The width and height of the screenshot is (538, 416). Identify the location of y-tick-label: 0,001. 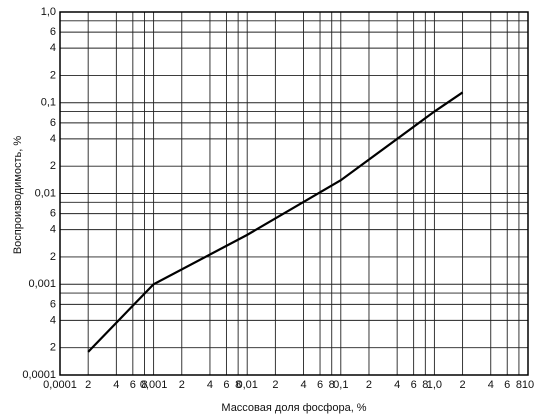
(42, 284).